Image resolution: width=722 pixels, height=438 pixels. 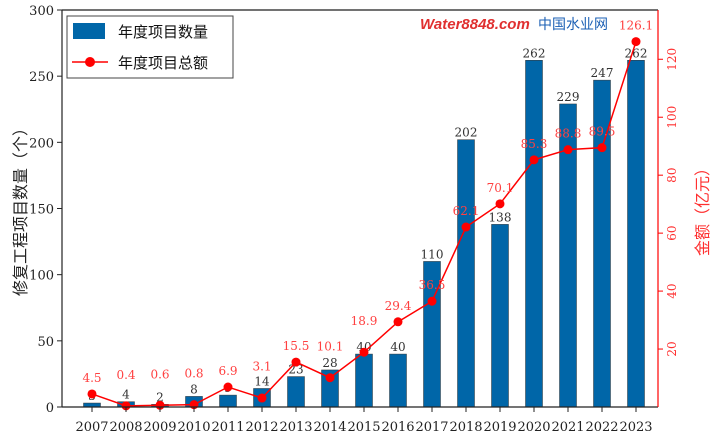 What do you see at coordinates (672, 175) in the screenshot?
I see `y2-tick-label: 80` at bounding box center [672, 175].